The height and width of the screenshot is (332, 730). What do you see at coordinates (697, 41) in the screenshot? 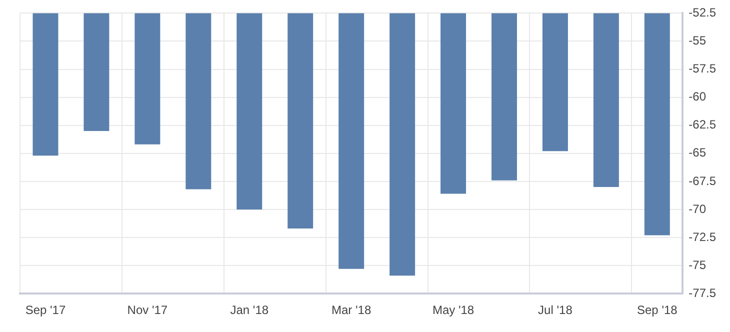
I see `y-tick-label: -55` at bounding box center [697, 41].